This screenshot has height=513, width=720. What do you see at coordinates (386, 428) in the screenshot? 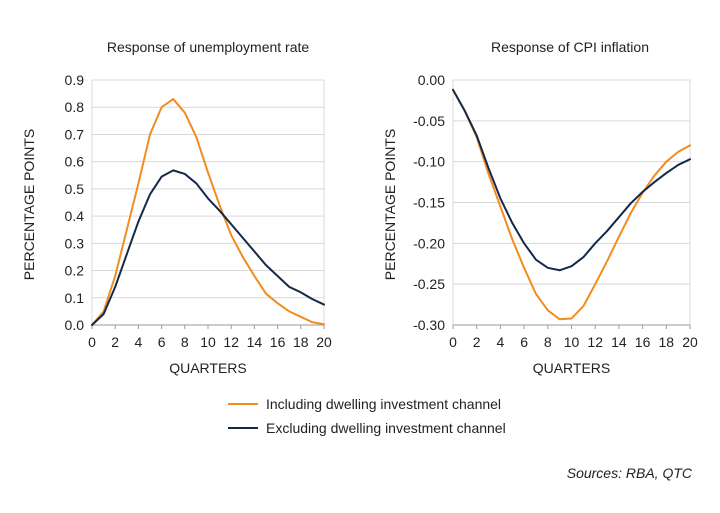
I see `legend-label: Excluding dwelling investment channel` at bounding box center [386, 428].